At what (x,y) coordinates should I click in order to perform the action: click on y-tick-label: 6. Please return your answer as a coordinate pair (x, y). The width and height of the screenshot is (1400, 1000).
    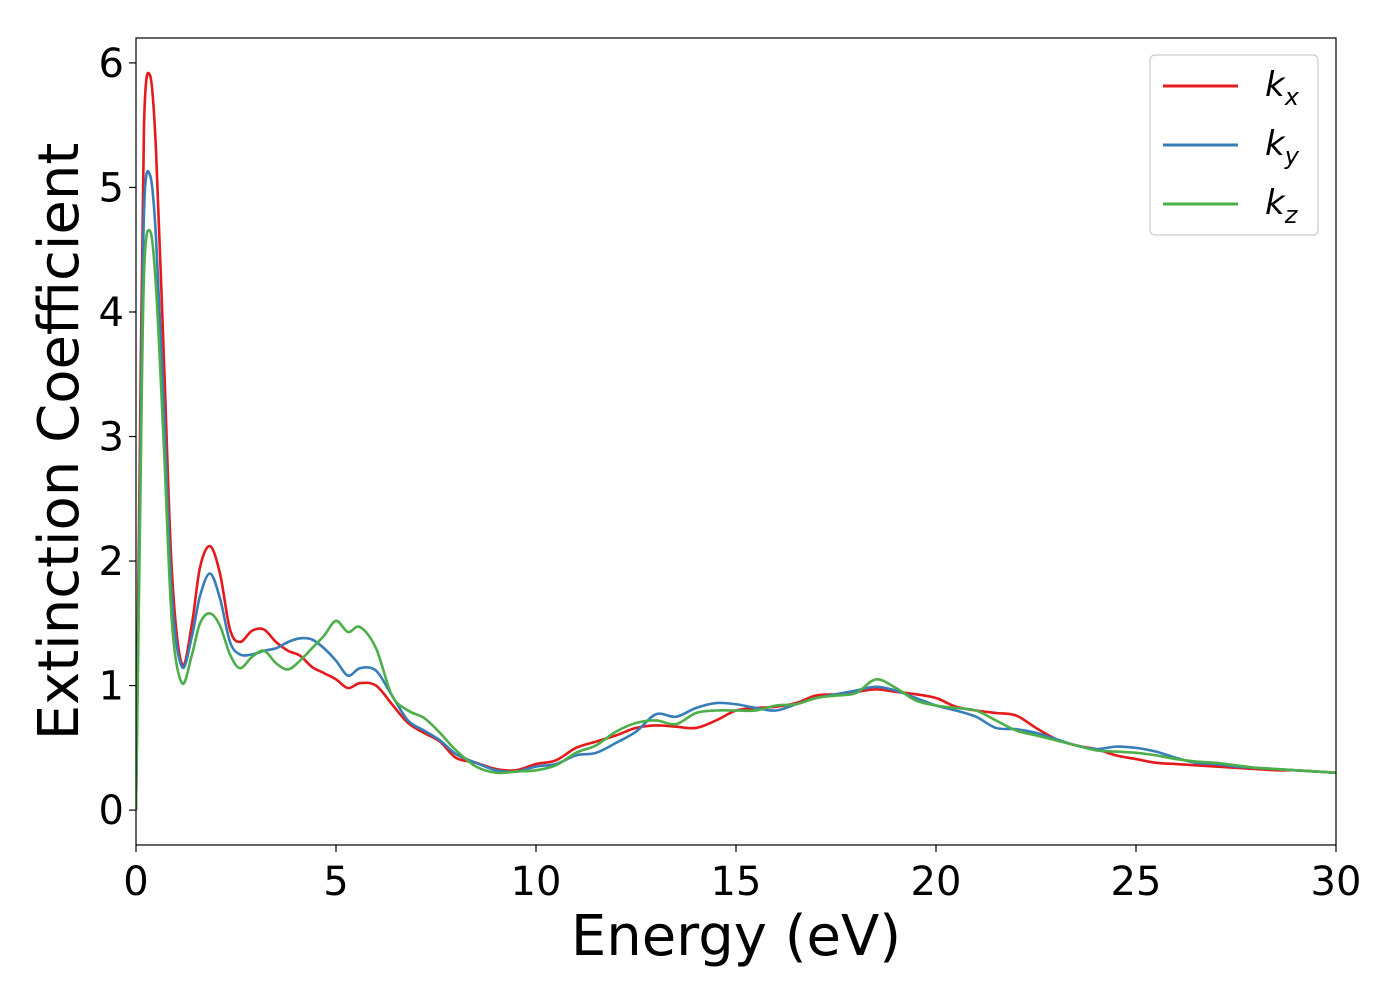
    Looking at the image, I should click on (111, 64).